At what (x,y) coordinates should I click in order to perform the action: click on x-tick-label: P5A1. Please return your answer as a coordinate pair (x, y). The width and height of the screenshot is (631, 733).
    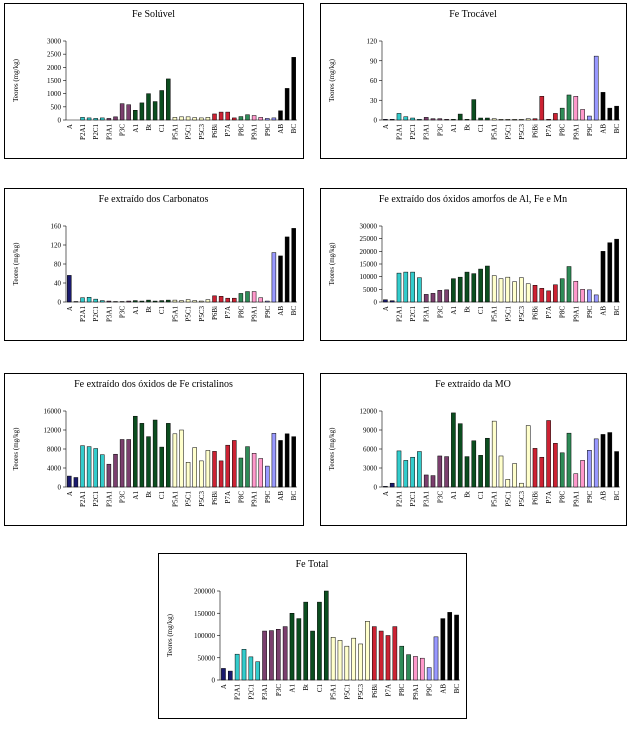
    Looking at the image, I should click on (495, 132).